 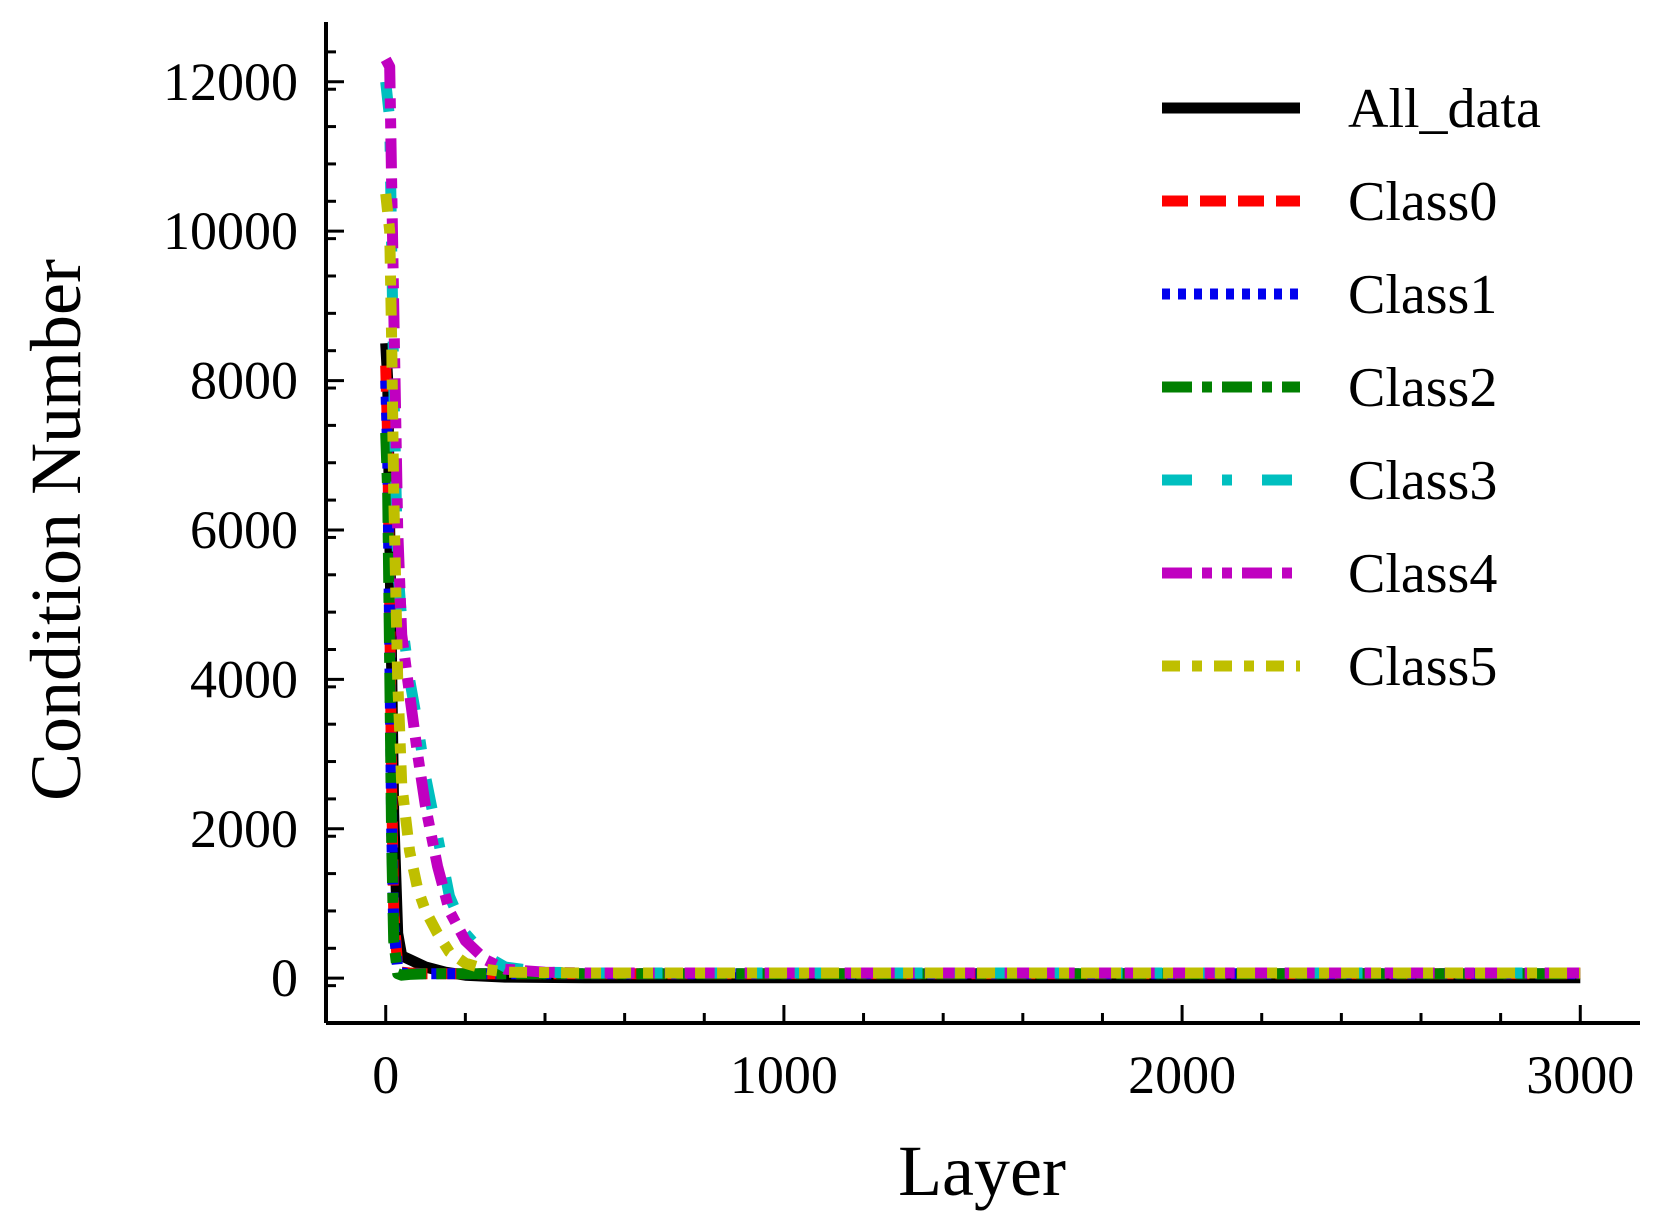 What do you see at coordinates (1422, 667) in the screenshot?
I see `legend-label: Class5` at bounding box center [1422, 667].